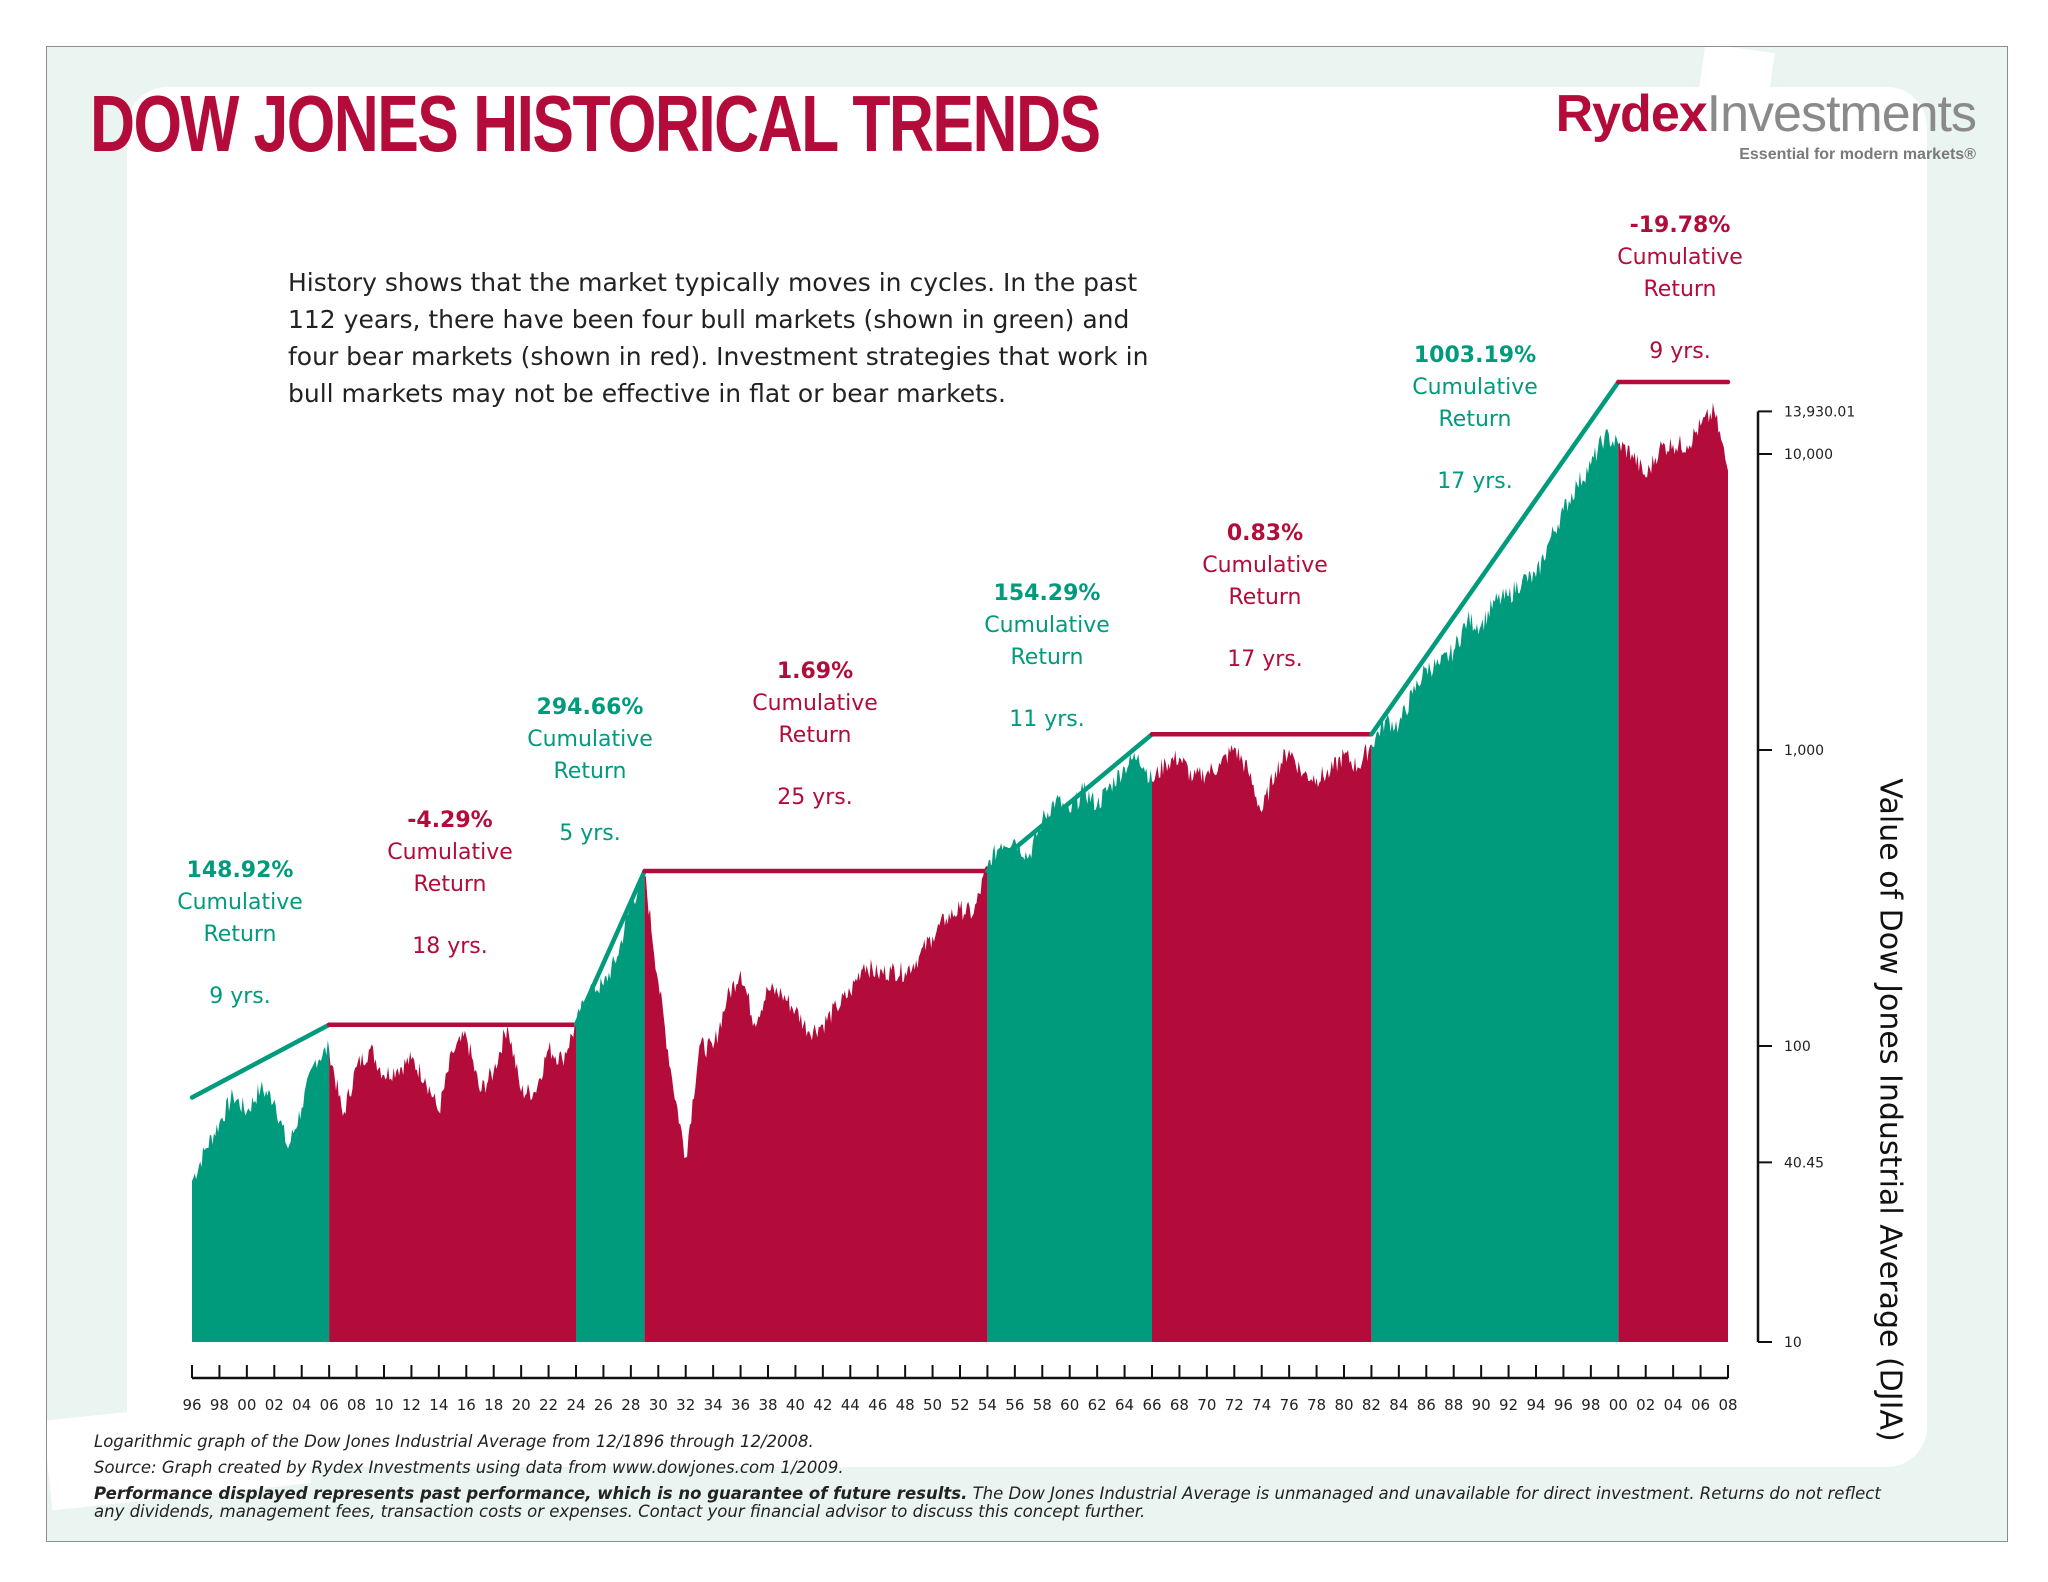 The height and width of the screenshot is (1582, 2048). I want to click on duration-label: 25 yrs., so click(815, 797).